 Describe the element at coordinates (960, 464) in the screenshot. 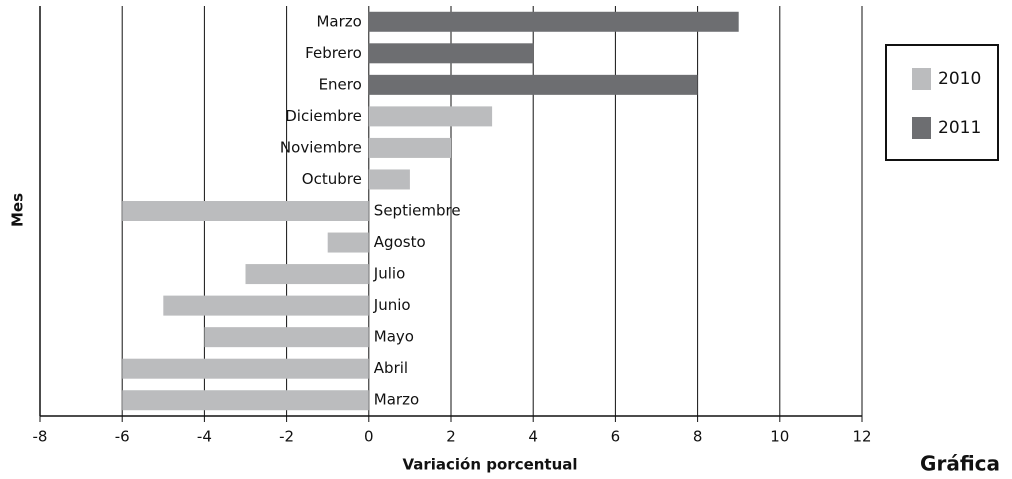

I see `caption: Gráfica` at that location.